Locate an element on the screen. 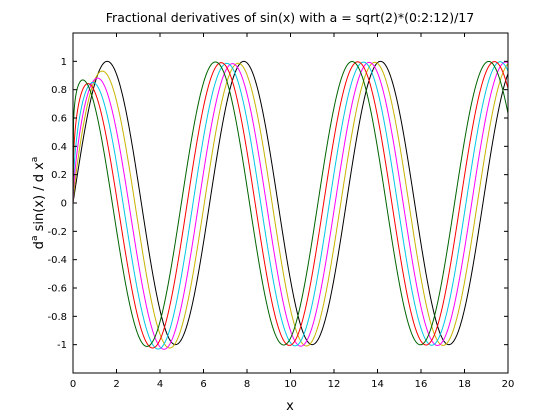 The width and height of the screenshot is (560, 420). y-tick-label: 1 is located at coordinates (64, 62).